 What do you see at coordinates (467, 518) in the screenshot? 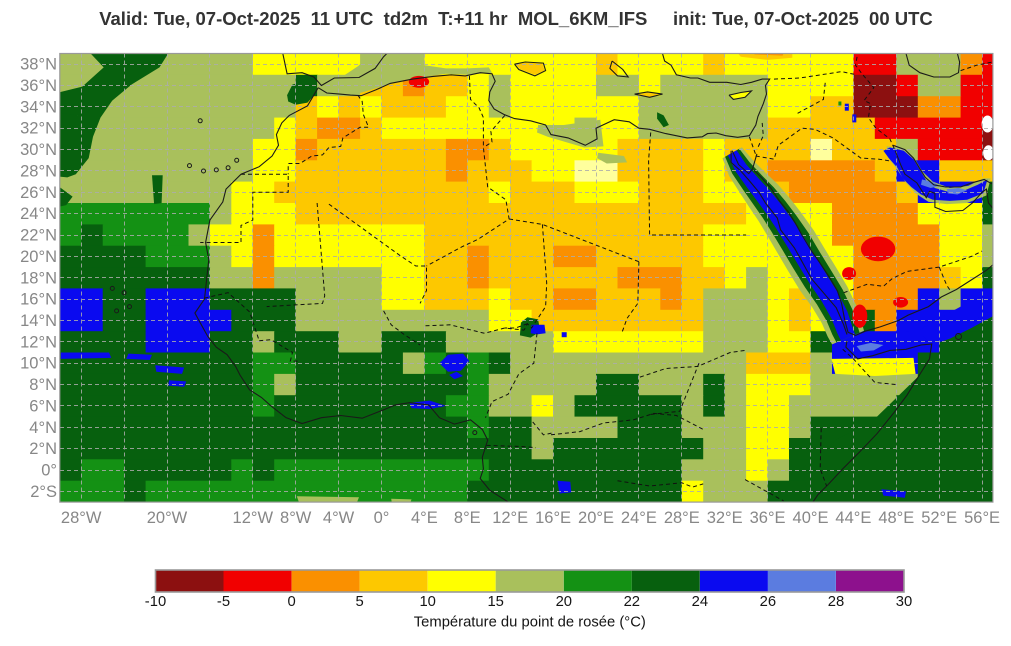
I see `svg-text: 8°E` at bounding box center [467, 518].